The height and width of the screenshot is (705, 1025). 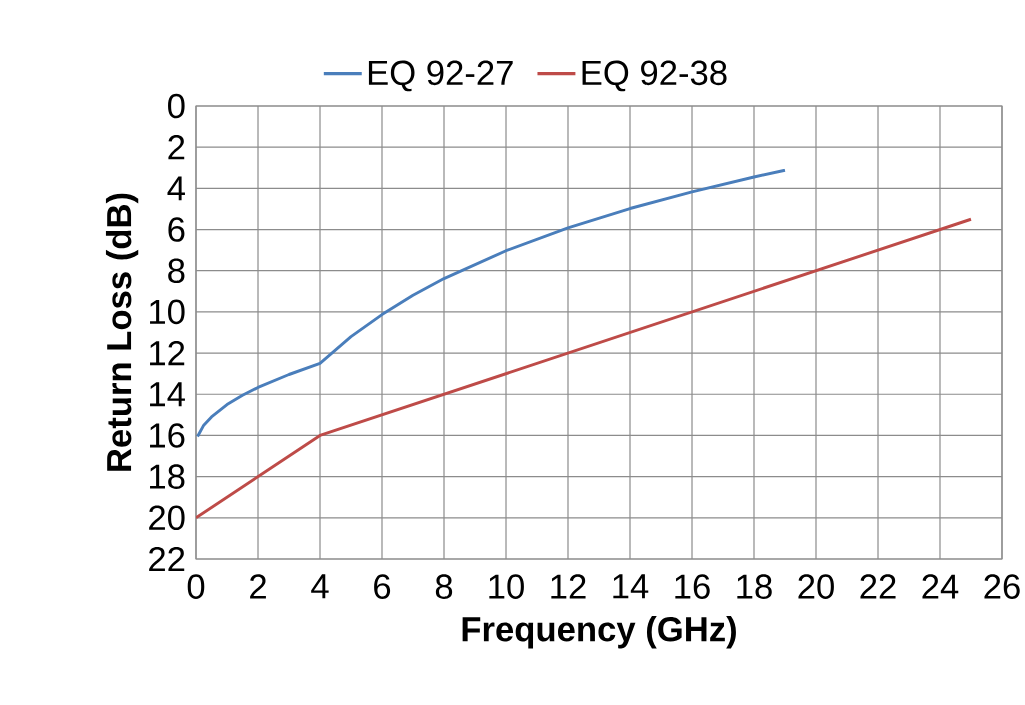 I want to click on y-tick-label: 8, so click(x=176, y=270).